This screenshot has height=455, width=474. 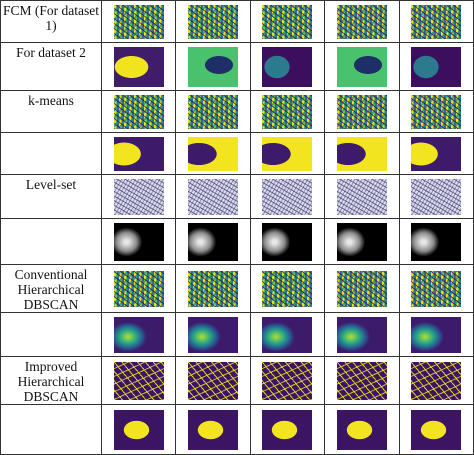 I want to click on table-row: Conventional Hierarchical DBSCAN, so click(x=237, y=288).